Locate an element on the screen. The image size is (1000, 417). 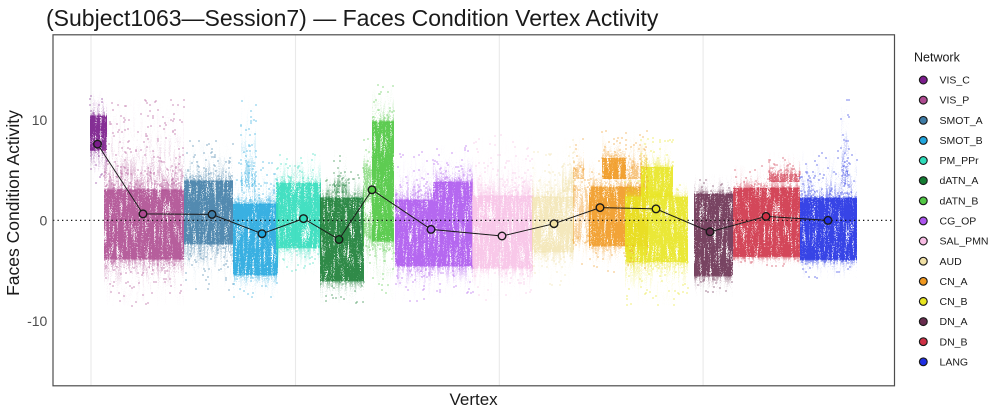
svg-text: -10 is located at coordinates (37, 321).